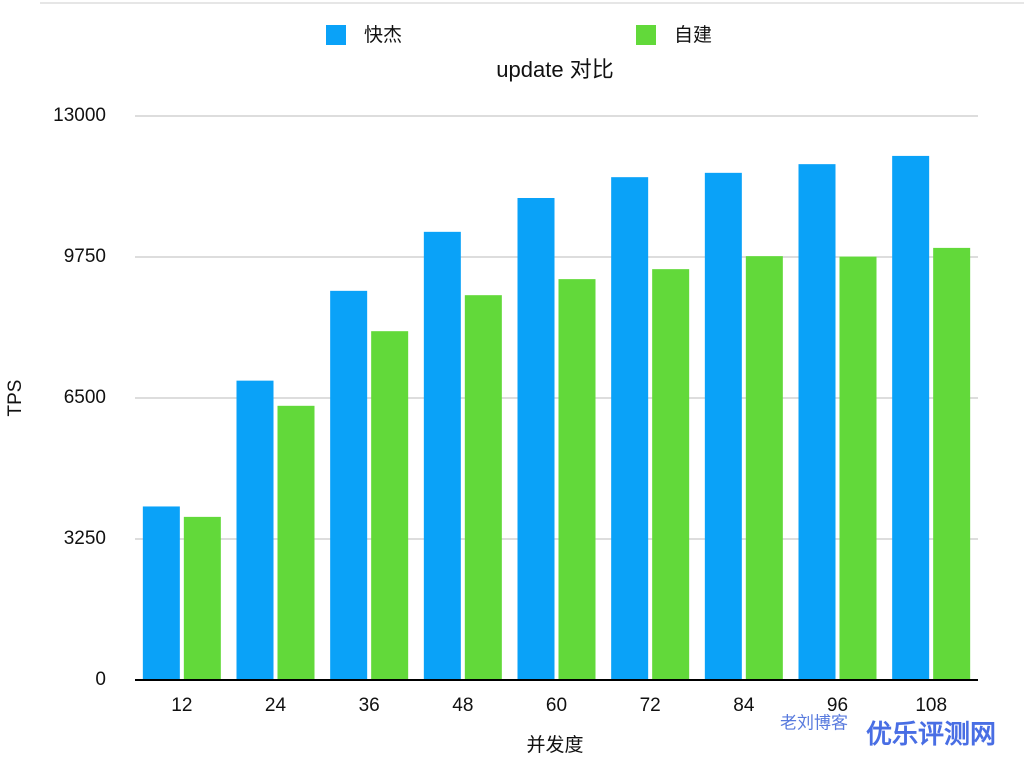  What do you see at coordinates (814, 722) in the screenshot?
I see `watermark: 老刘博客` at bounding box center [814, 722].